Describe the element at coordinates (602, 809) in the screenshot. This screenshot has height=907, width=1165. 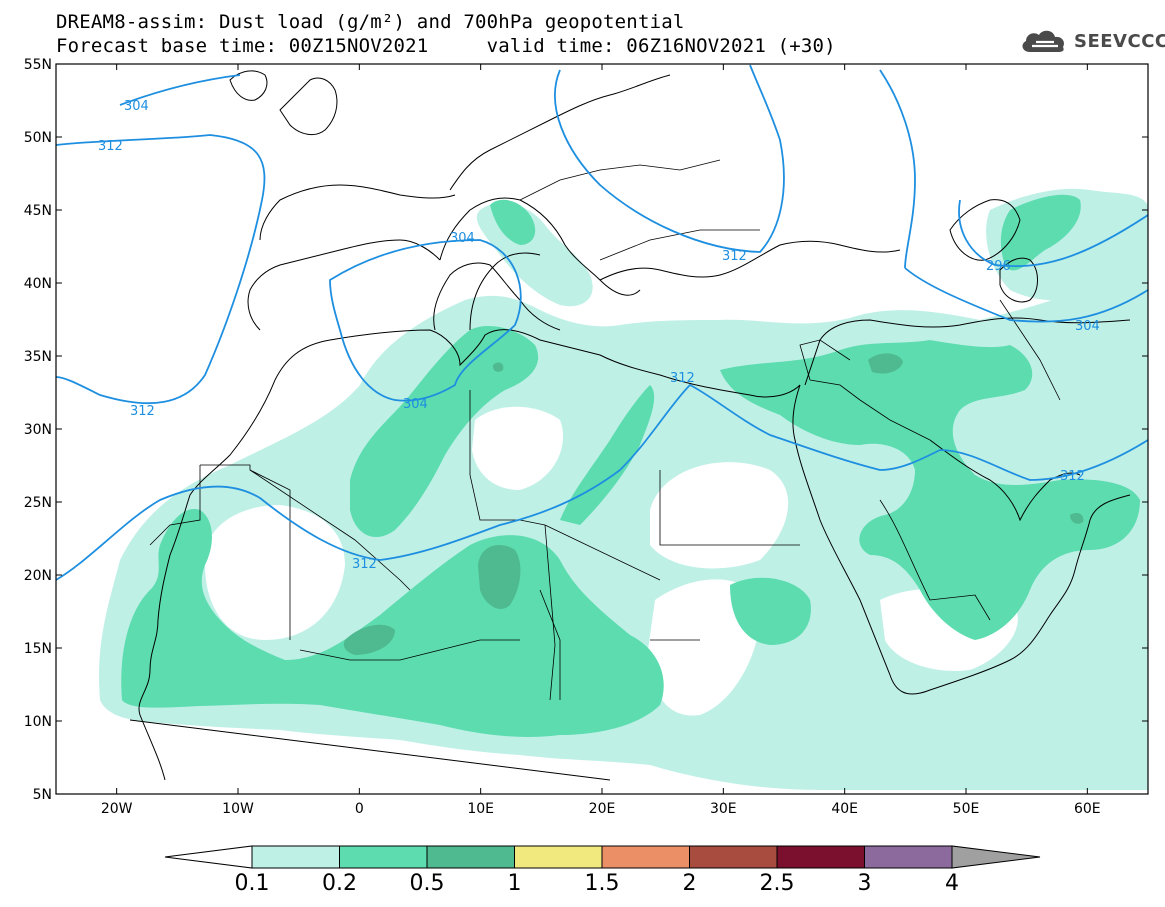
I see `lon-tick-label: 20E` at that location.